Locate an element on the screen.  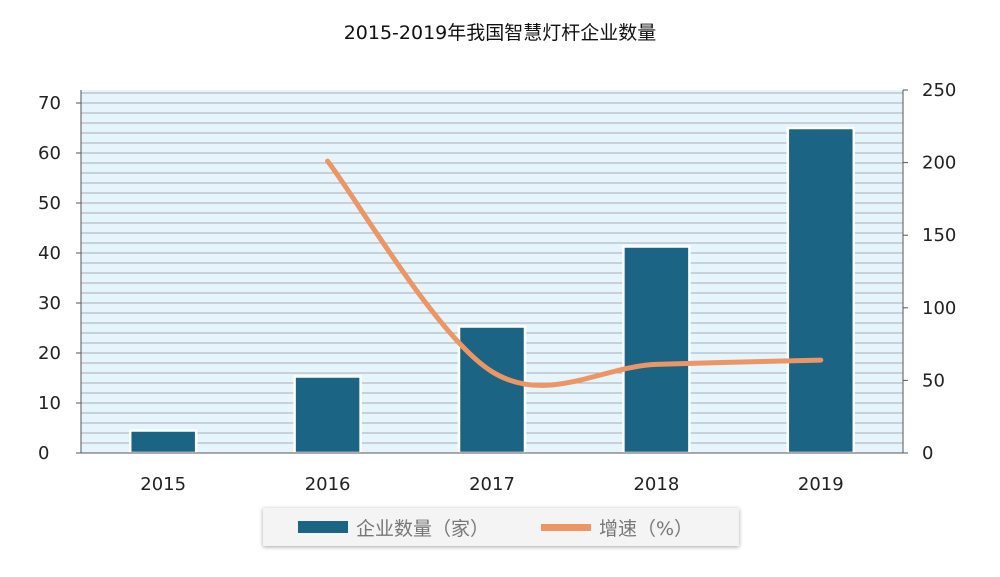
left-tick-label: 70 is located at coordinates (49, 103).